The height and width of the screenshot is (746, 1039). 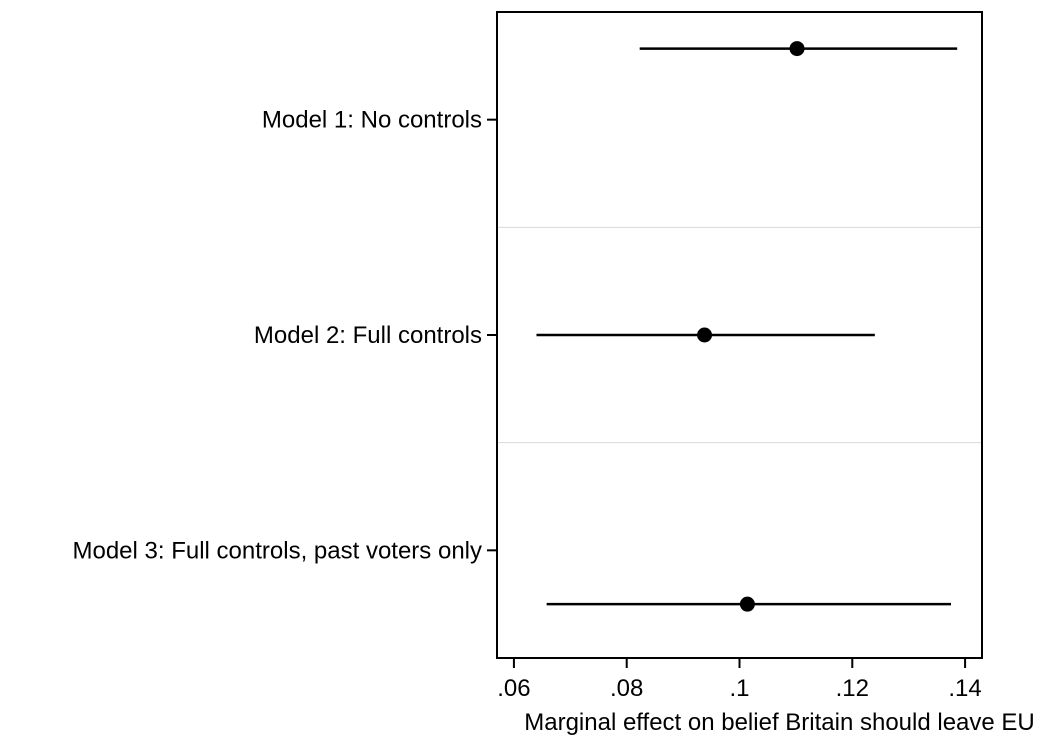 What do you see at coordinates (513, 688) in the screenshot?
I see `x-tick-label: .06` at bounding box center [513, 688].